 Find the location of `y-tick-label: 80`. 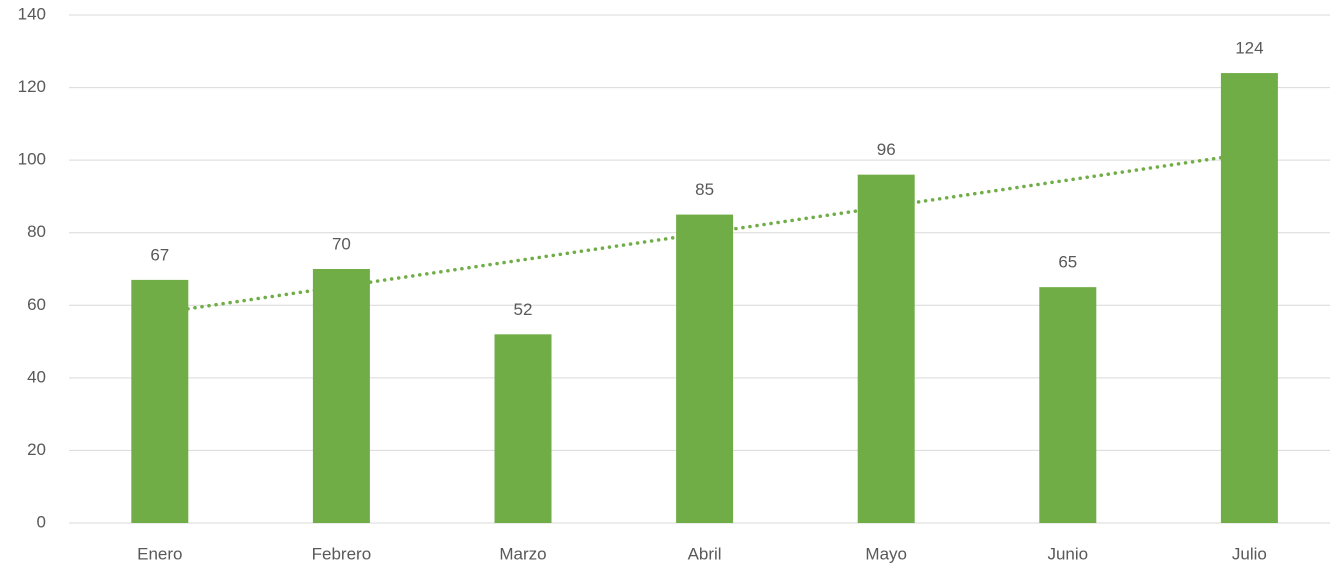

y-tick-label: 80 is located at coordinates (36, 231).